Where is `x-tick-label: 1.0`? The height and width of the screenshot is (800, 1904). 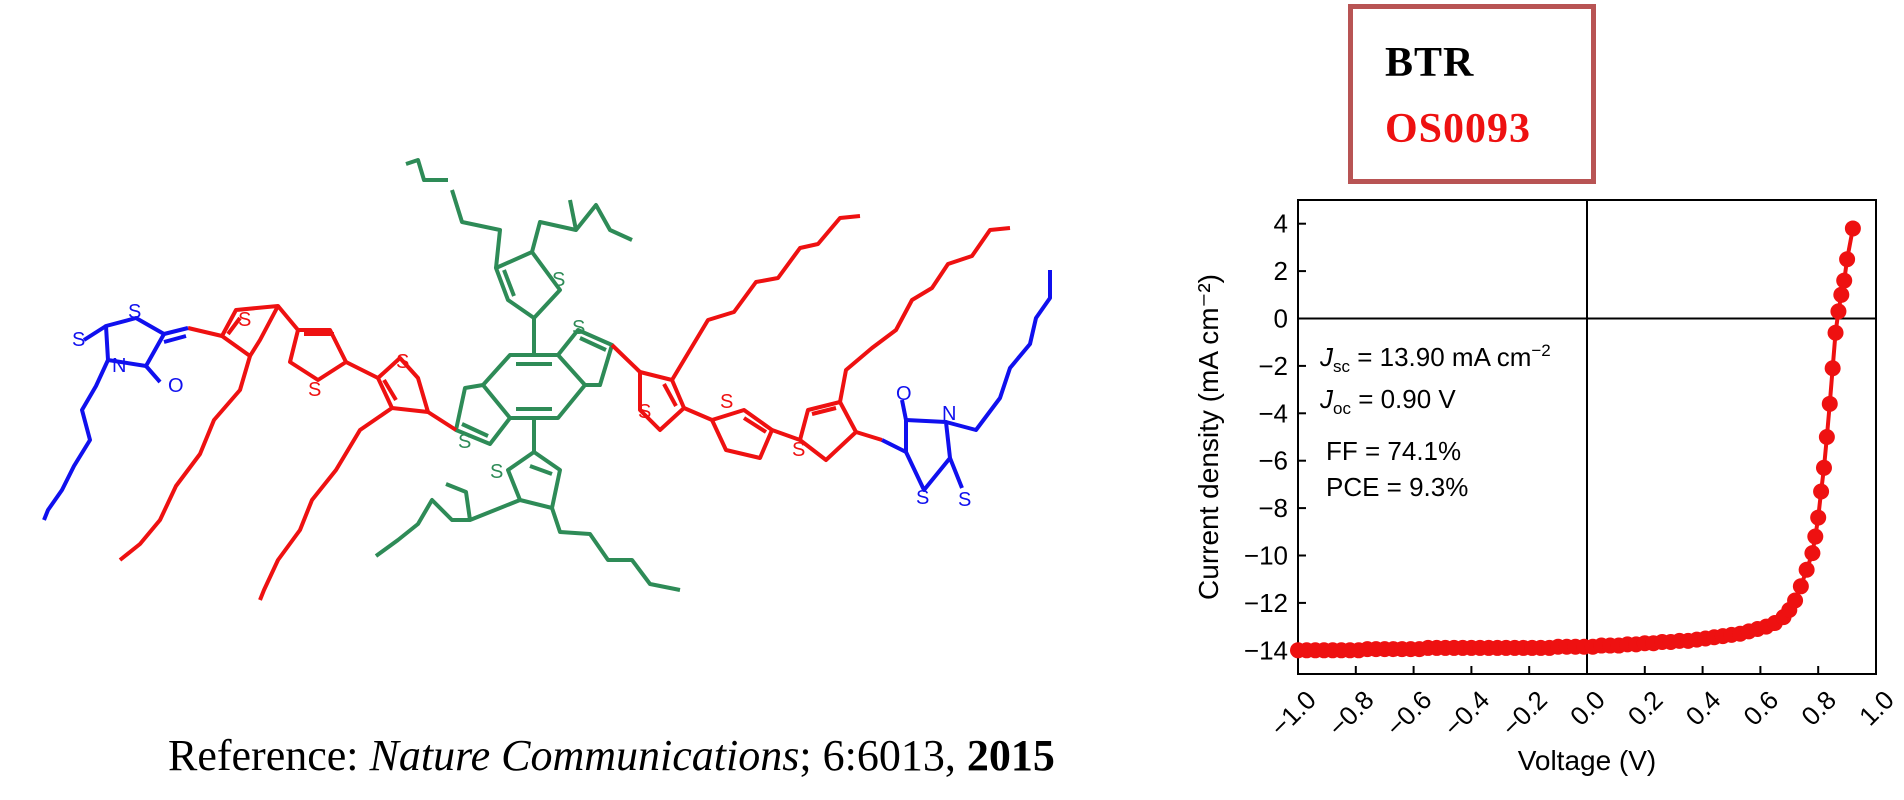 x-tick-label: 1.0 is located at coordinates (1876, 708).